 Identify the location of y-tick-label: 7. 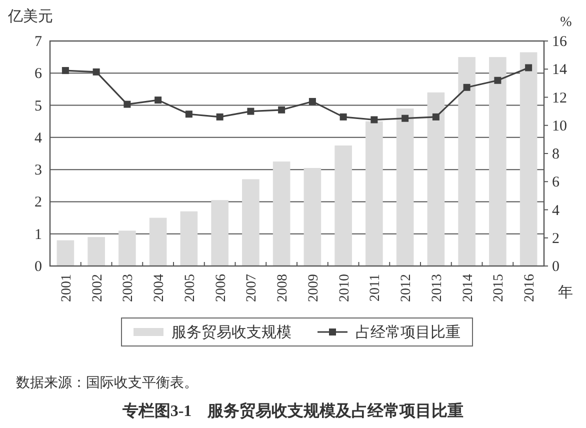
(38, 42).